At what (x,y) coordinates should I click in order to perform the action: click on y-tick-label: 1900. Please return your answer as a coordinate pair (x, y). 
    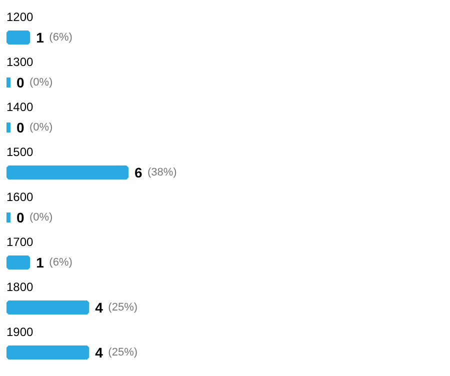
    Looking at the image, I should click on (20, 332).